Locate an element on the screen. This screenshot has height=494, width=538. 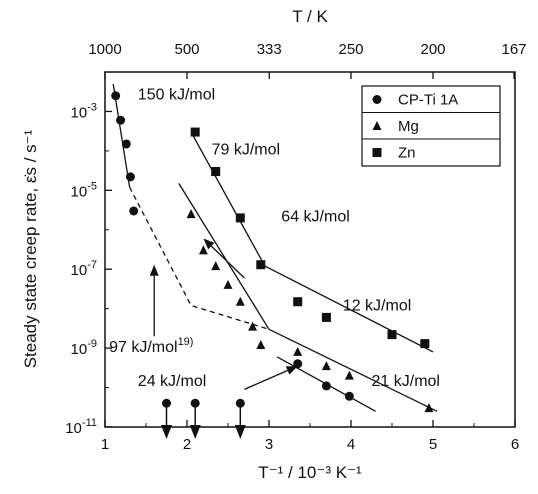
legend-box is located at coordinates (431, 126).